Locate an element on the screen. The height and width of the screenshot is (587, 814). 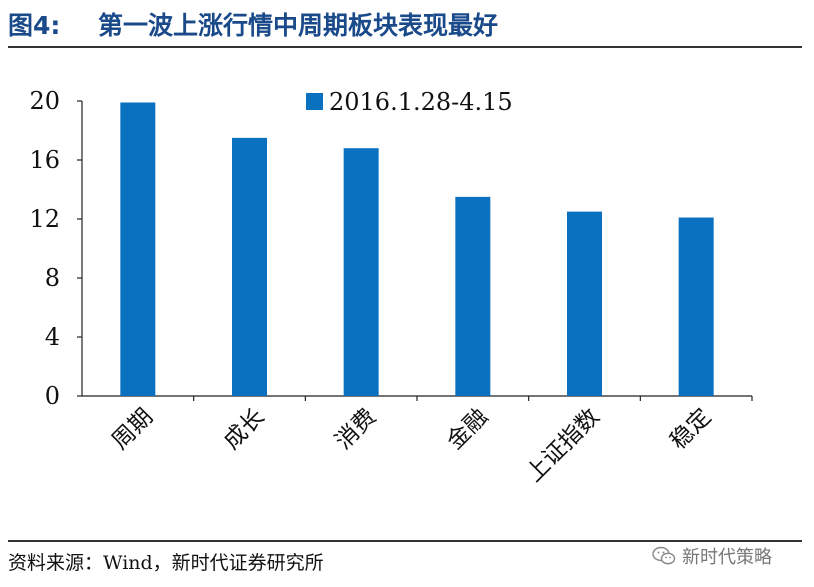
x-tick-label: 稳定 is located at coordinates (690, 429).